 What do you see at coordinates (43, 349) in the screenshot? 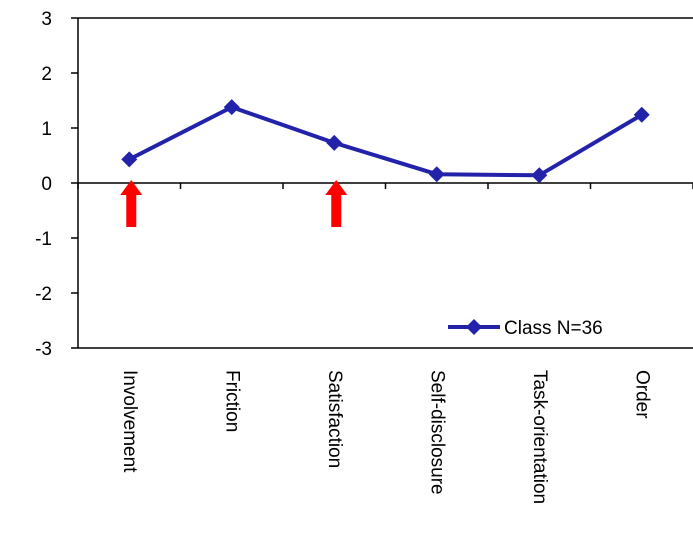
I see `y-tick-label: -3` at bounding box center [43, 349].